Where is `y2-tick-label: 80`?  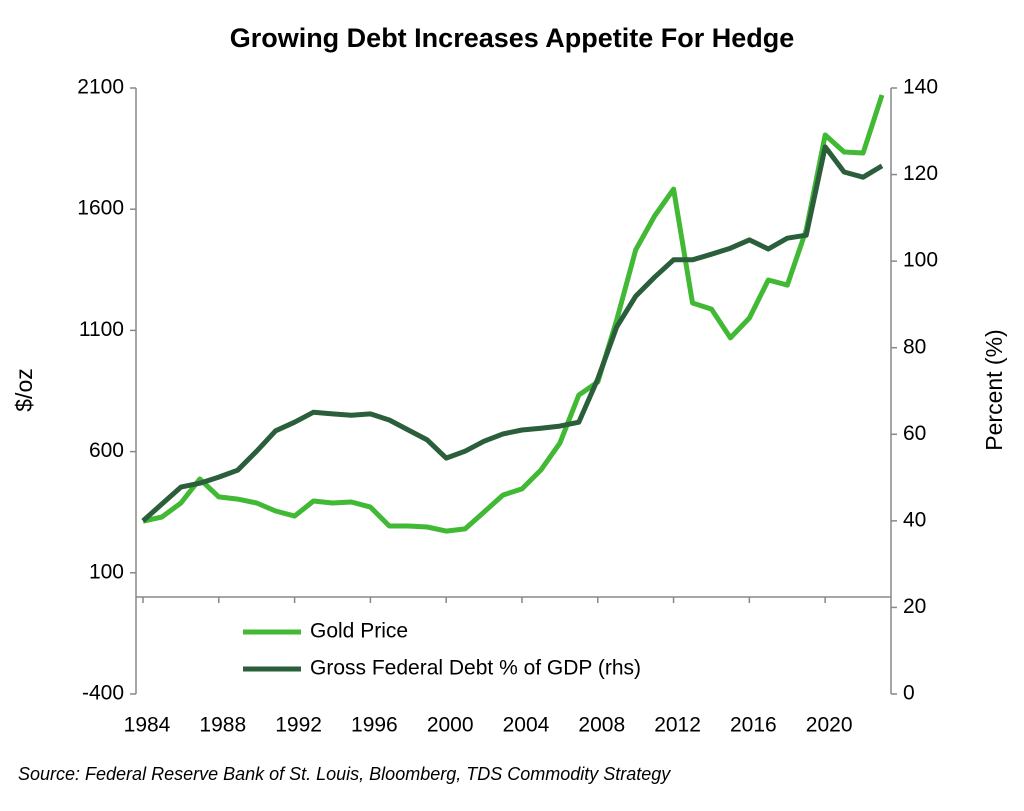
y2-tick-label: 80 is located at coordinates (914, 346).